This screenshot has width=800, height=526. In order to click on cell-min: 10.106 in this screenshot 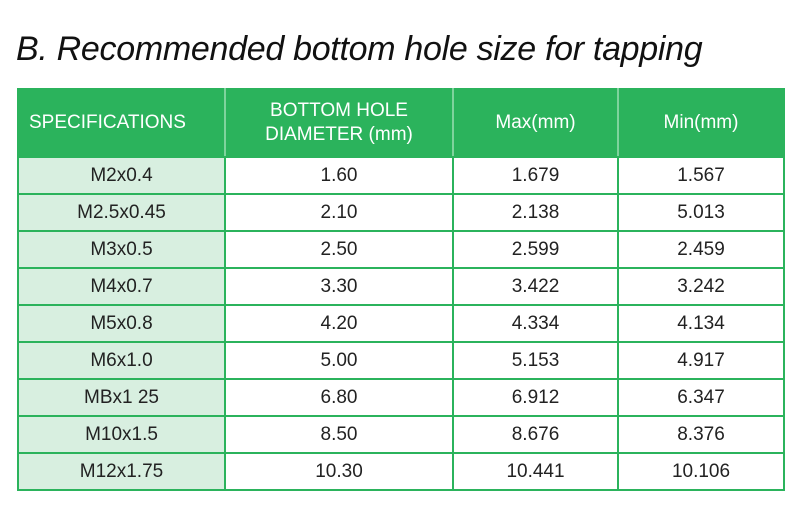, I will do `click(701, 471)`.